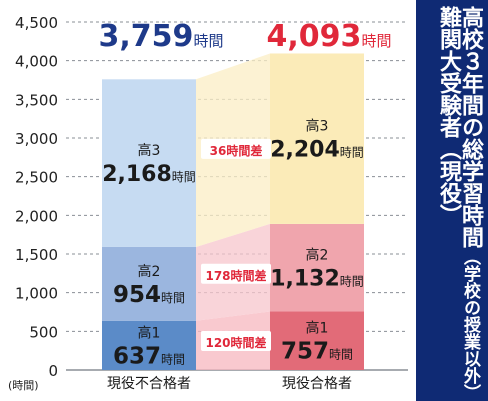  I want to click on segment-value-label: 2,168時間, so click(149, 174).